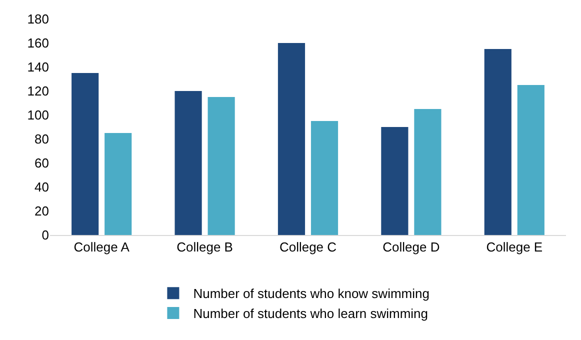 The height and width of the screenshot is (340, 581). Describe the element at coordinates (45, 235) in the screenshot. I see `y-tick-label: 0` at that location.